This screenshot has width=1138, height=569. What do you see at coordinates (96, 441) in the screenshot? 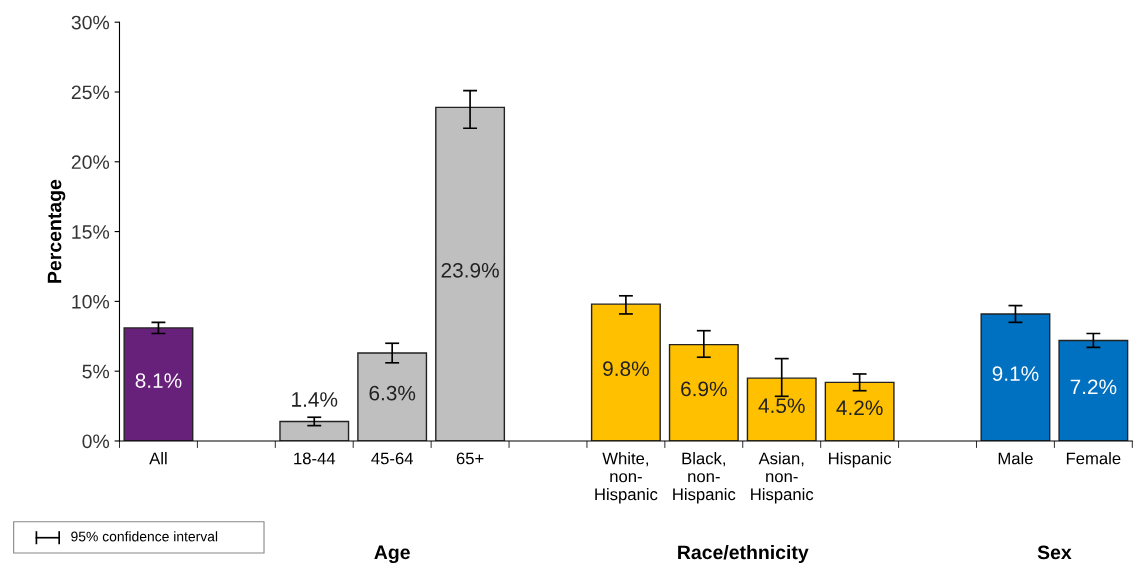
I see `y-tick-label: 0%` at bounding box center [96, 441].